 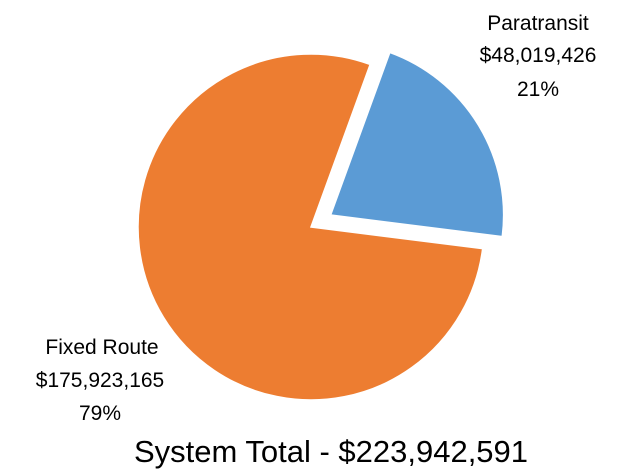 I want to click on fixed-route-value-label: $175,923,165, so click(x=100, y=380).